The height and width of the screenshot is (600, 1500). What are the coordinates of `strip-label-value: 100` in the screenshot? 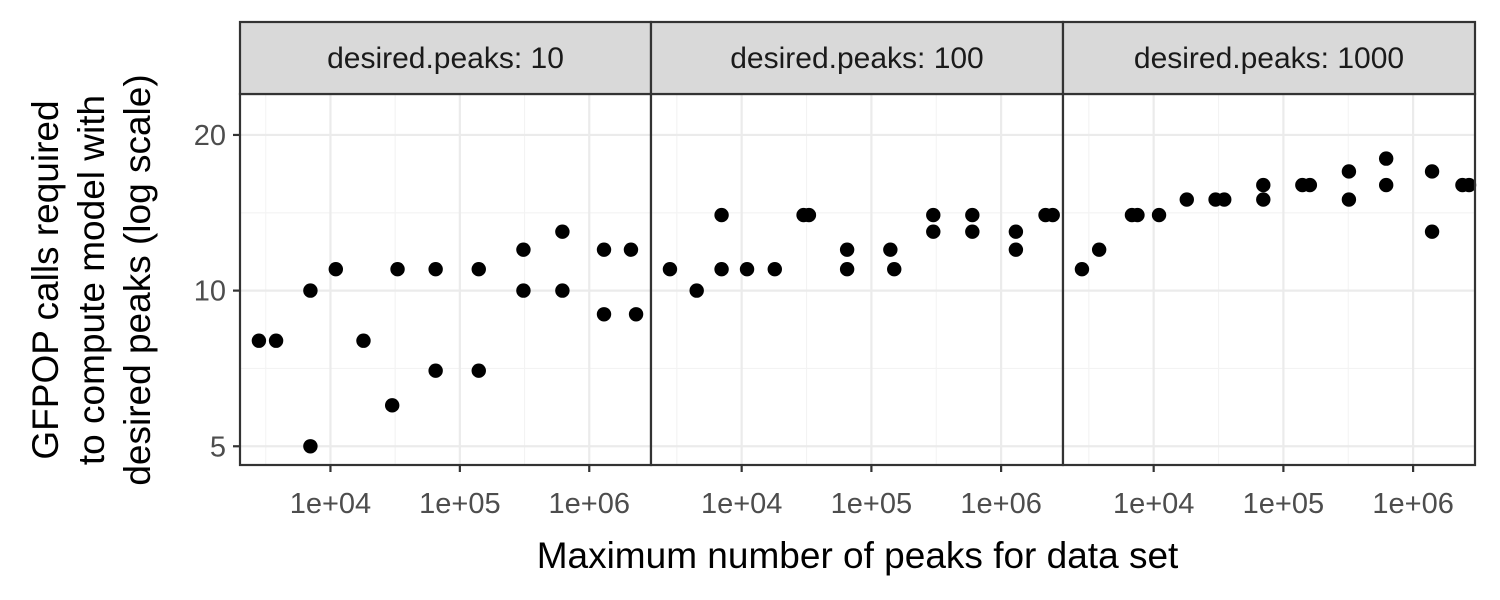 It's located at (959, 58).